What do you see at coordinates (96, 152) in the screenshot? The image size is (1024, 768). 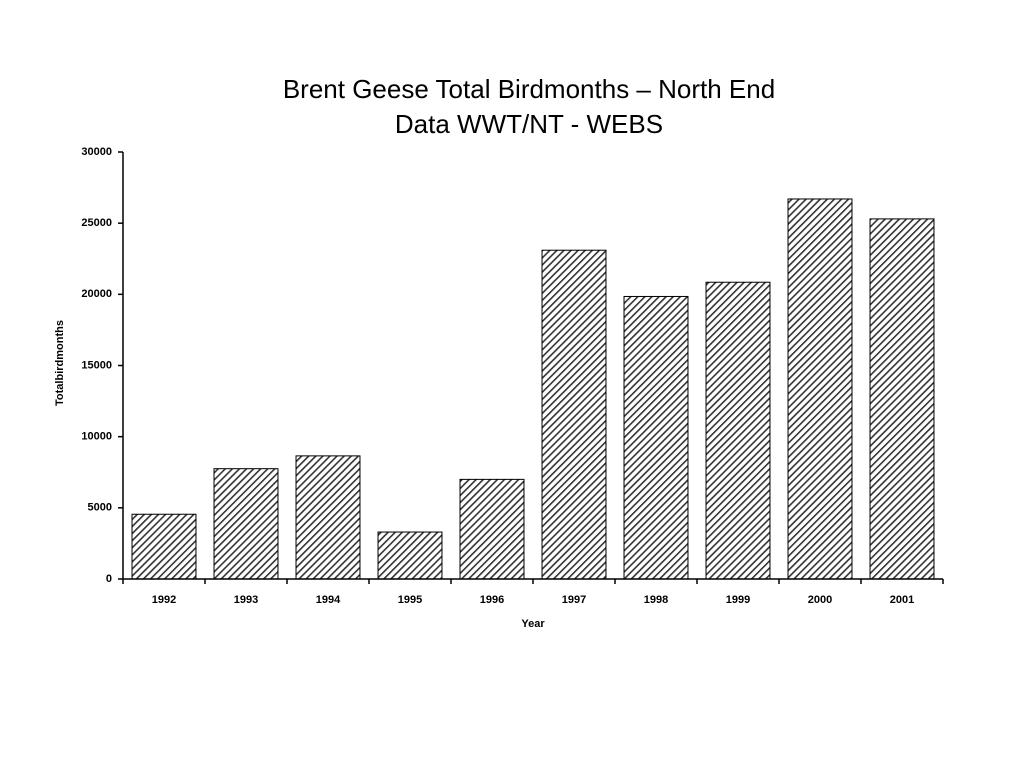 I see `y-tick-label: 30000` at bounding box center [96, 152].